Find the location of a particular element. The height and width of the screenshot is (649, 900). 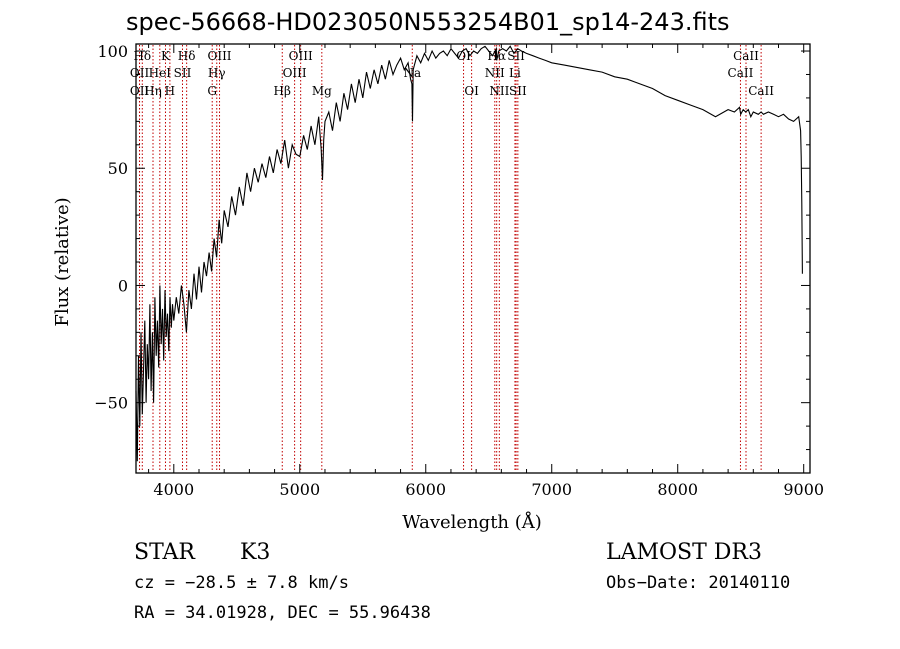

x-tick-label: 7000 is located at coordinates (551, 489).